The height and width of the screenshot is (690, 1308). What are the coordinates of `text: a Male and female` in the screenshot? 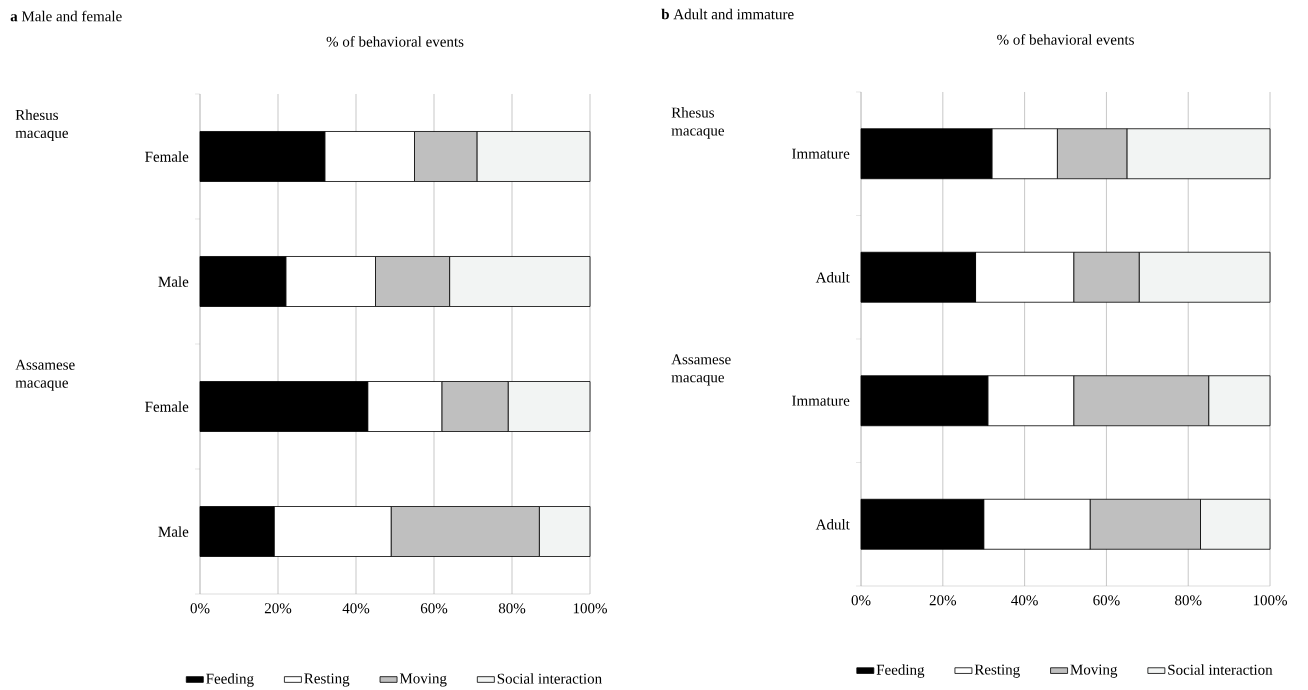 It's located at (66, 16).